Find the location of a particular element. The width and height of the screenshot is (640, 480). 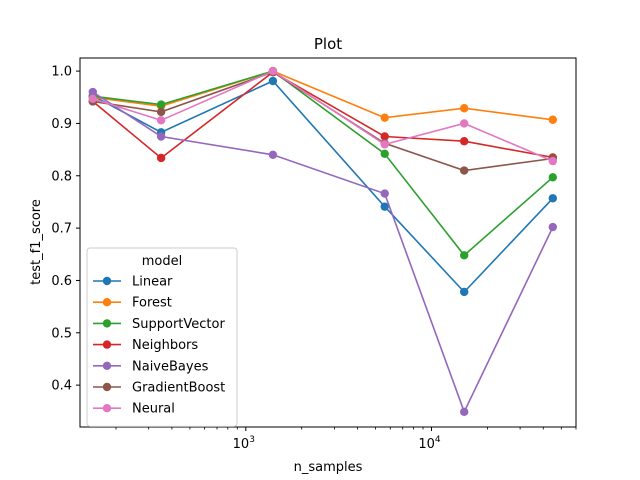

legend-label: Linear is located at coordinates (152, 282).